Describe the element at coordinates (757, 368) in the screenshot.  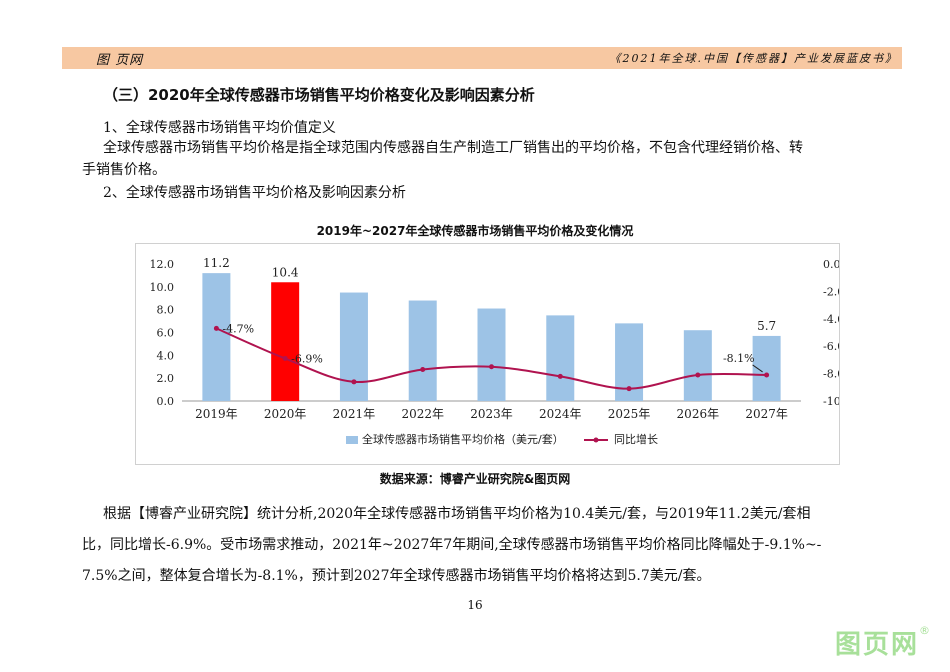
I see `line-label-leader` at that location.